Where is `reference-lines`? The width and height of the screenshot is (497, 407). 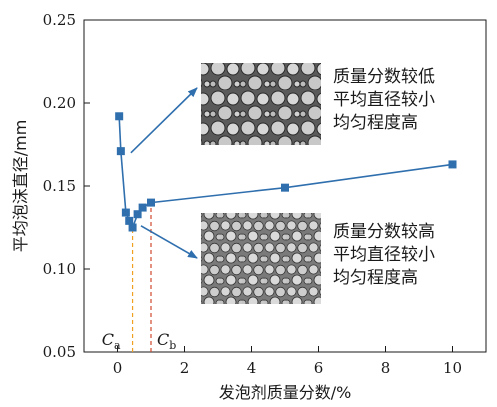
reference-lines is located at coordinates (141, 277).